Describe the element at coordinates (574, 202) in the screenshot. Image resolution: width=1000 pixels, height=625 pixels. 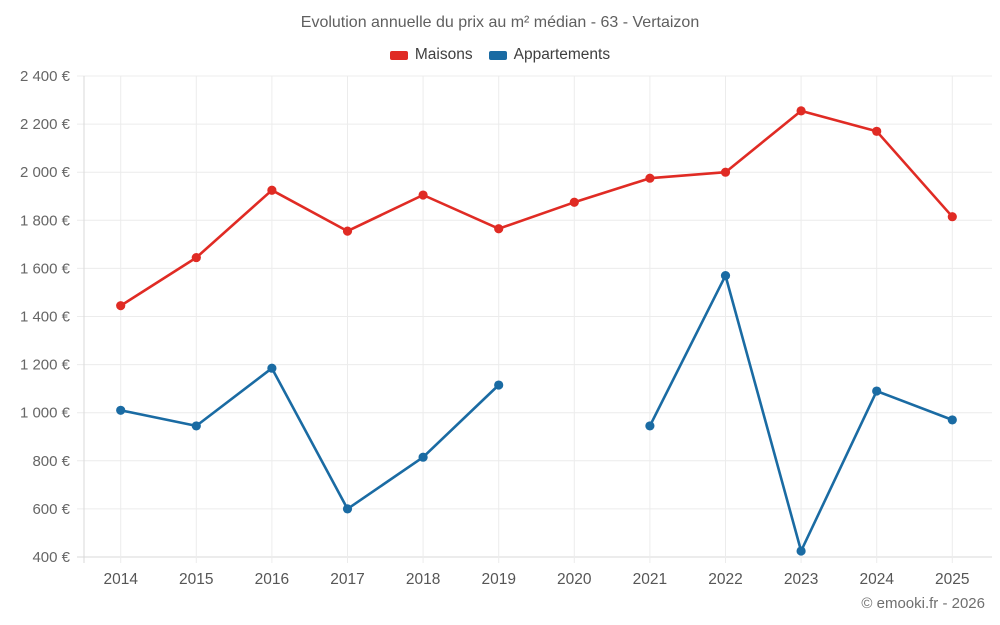
I see `maisons-point-2020` at that location.